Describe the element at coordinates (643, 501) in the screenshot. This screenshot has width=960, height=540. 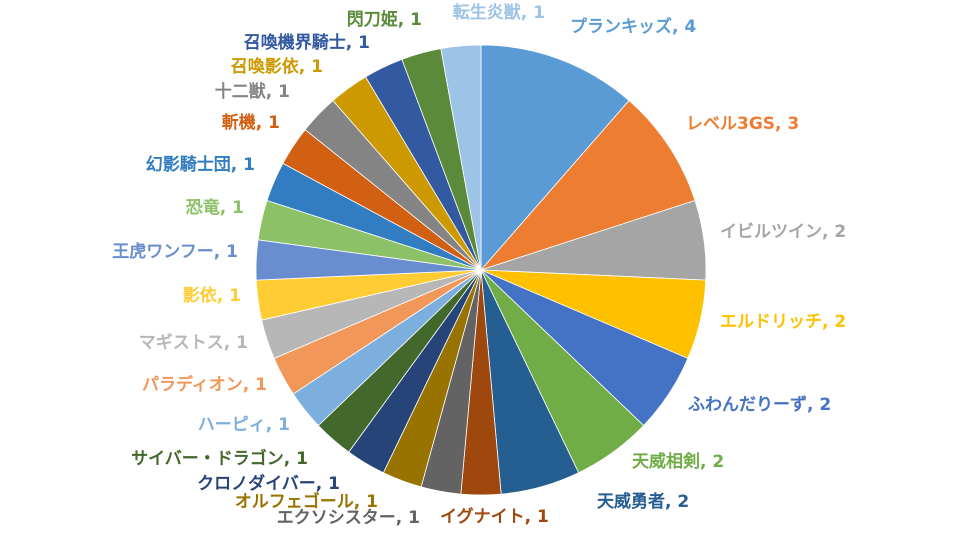
I see `slice-label-7: 天威勇者, 2` at that location.